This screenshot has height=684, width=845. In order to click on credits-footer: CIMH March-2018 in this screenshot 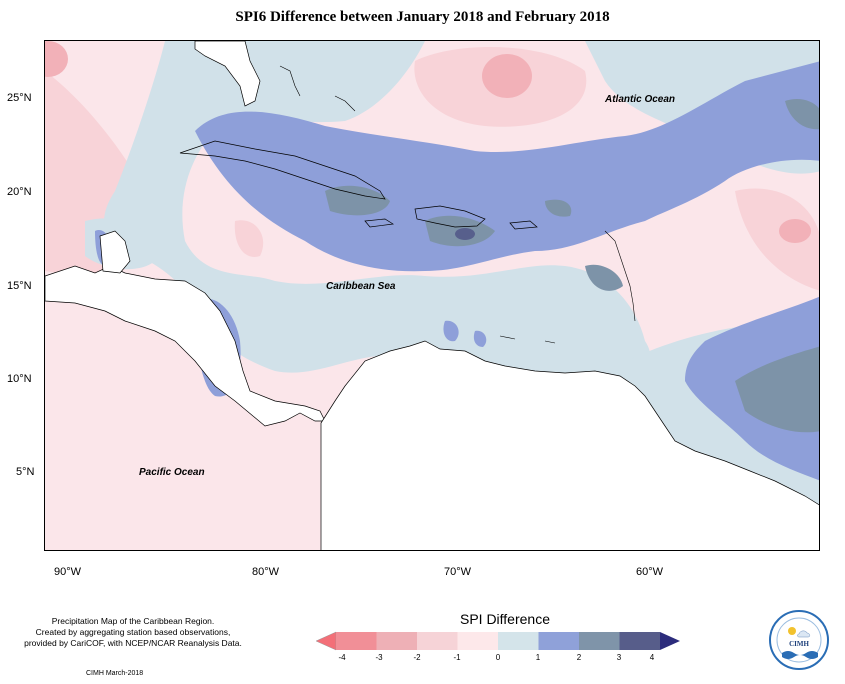, I will do `click(115, 673)`.